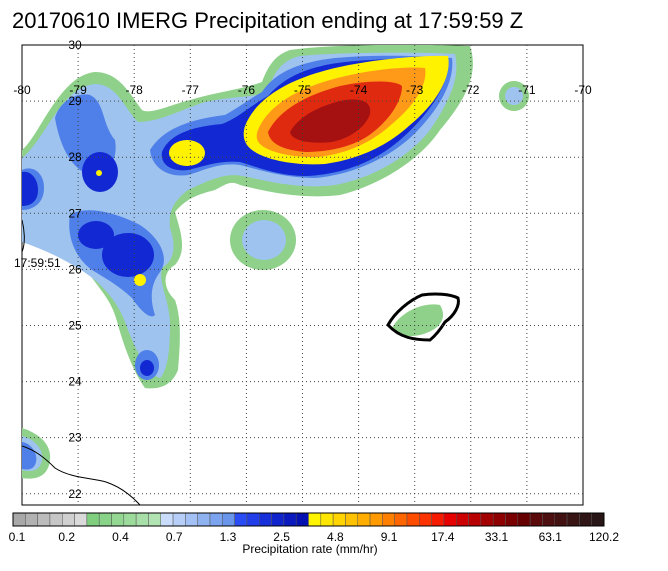  I want to click on latitude-label: 26, so click(75, 269).